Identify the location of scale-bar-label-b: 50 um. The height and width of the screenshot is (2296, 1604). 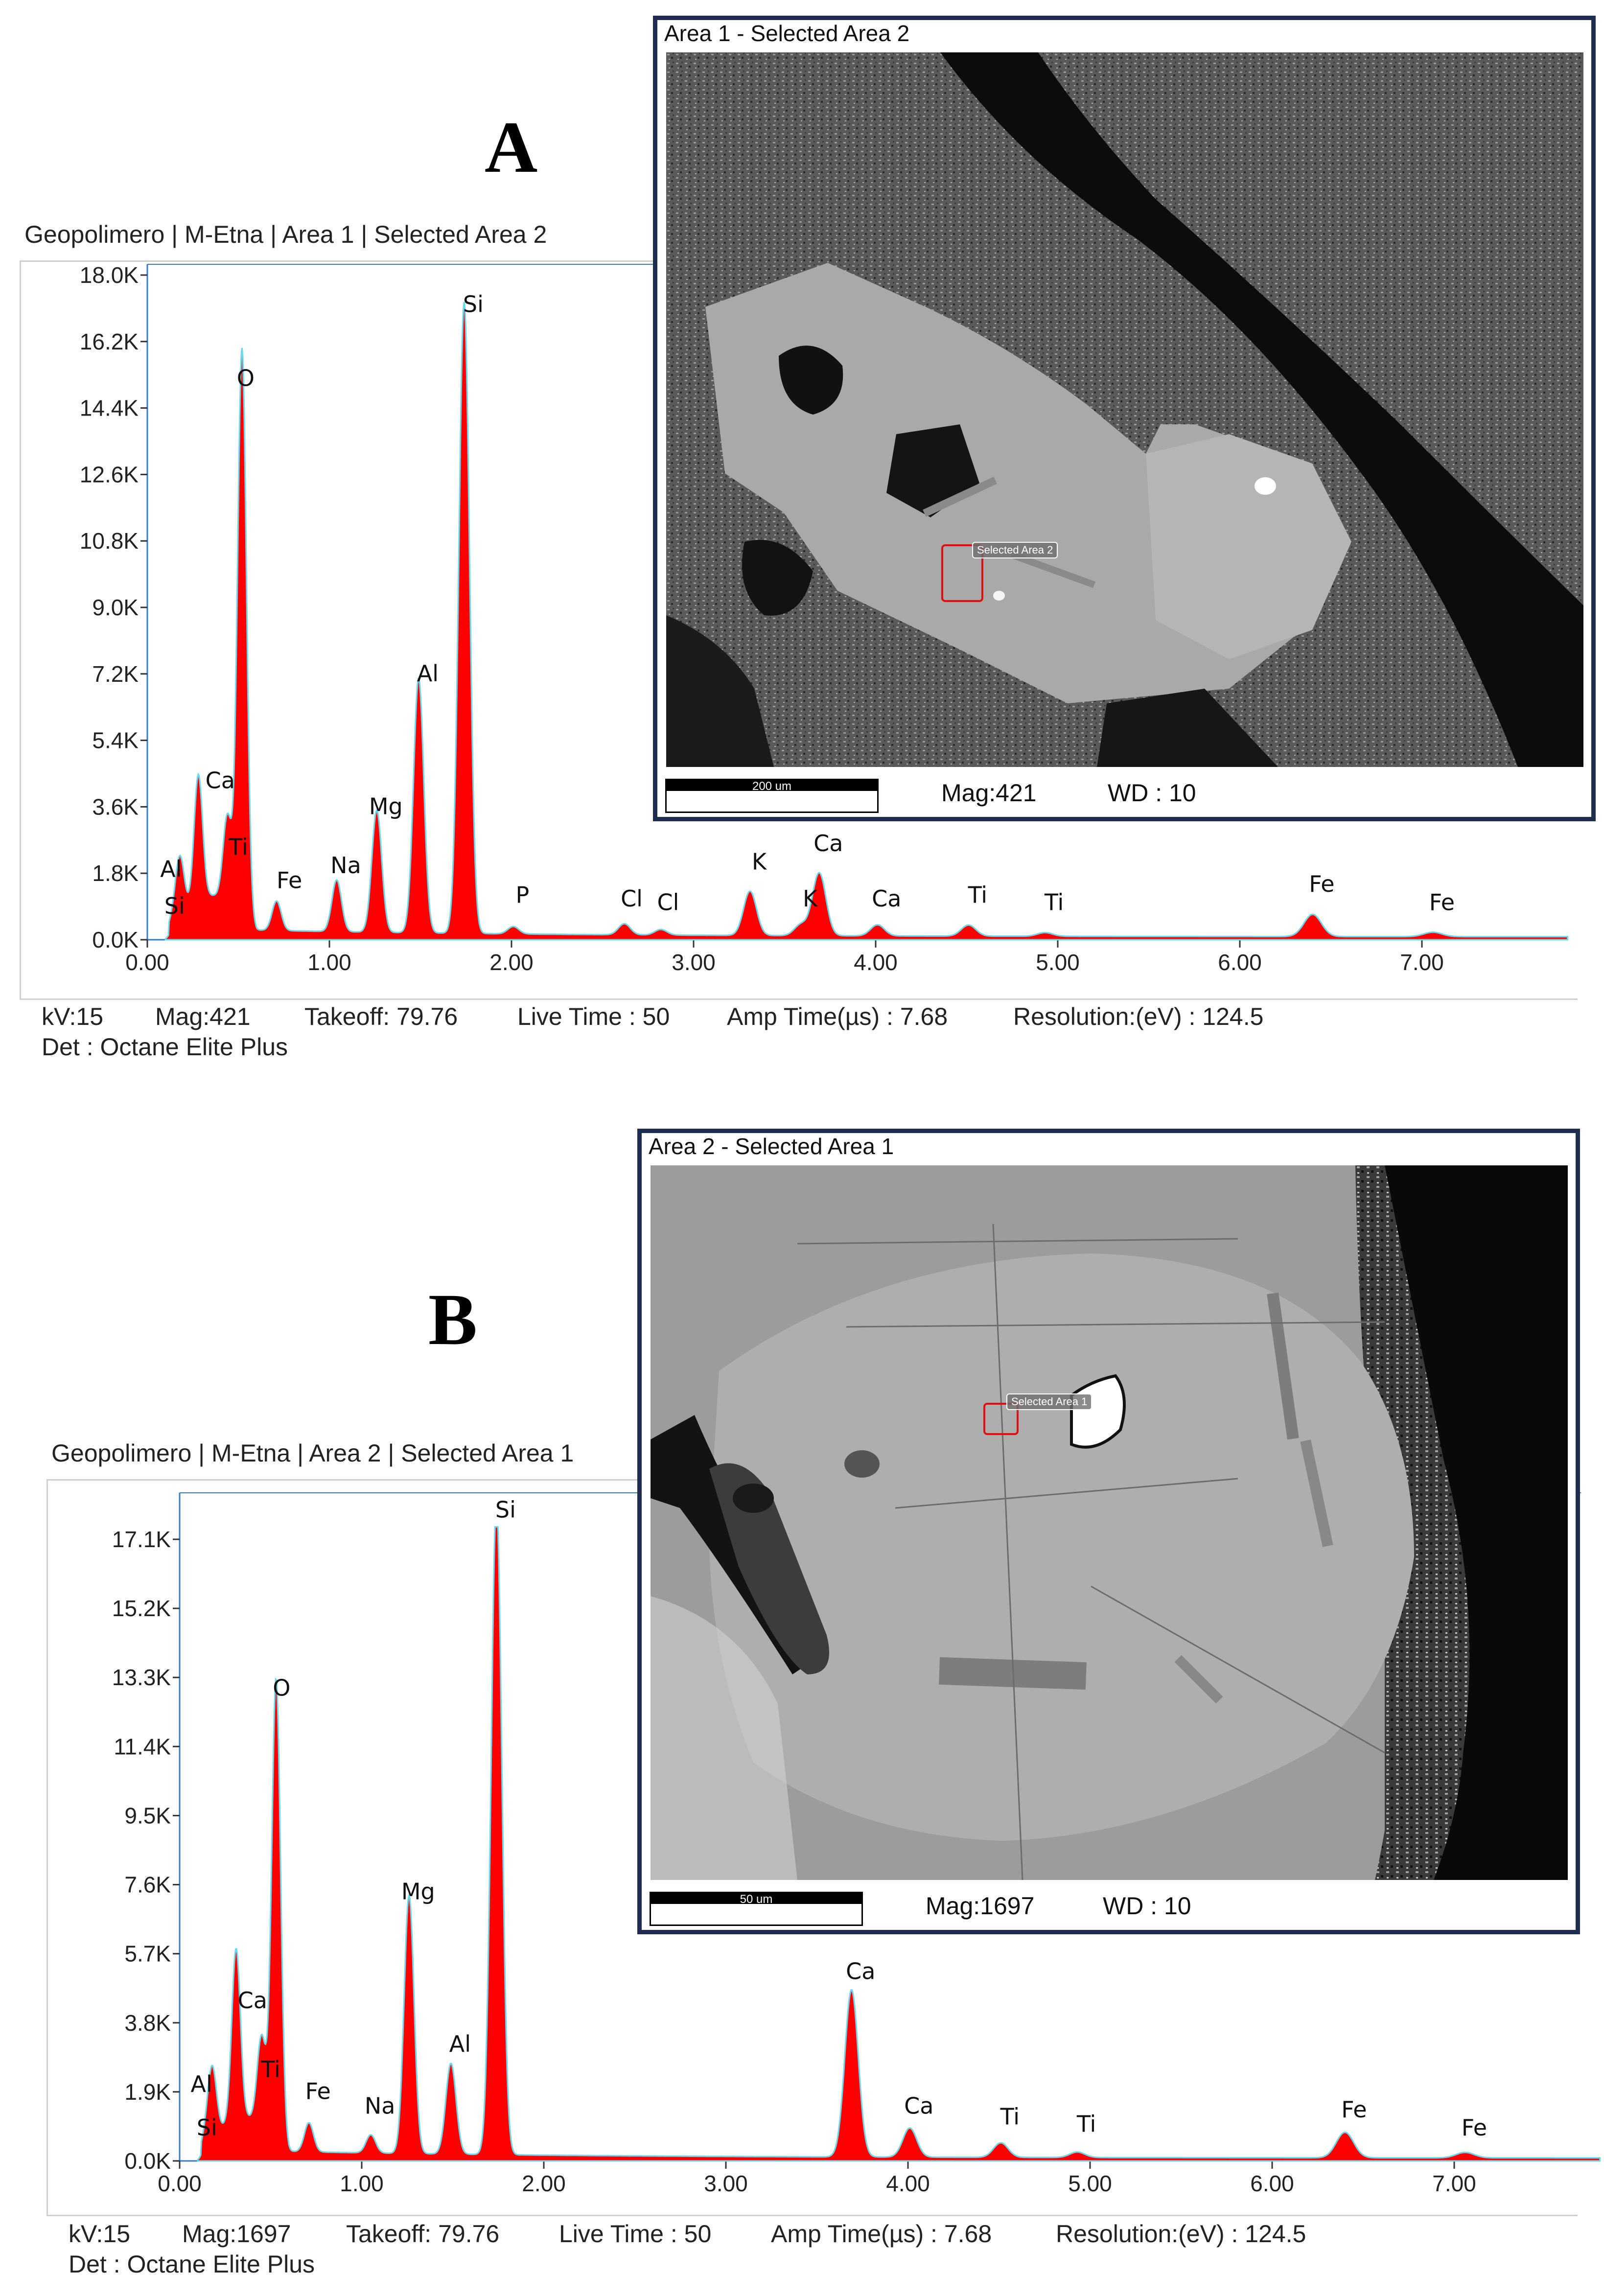
(757, 1899).